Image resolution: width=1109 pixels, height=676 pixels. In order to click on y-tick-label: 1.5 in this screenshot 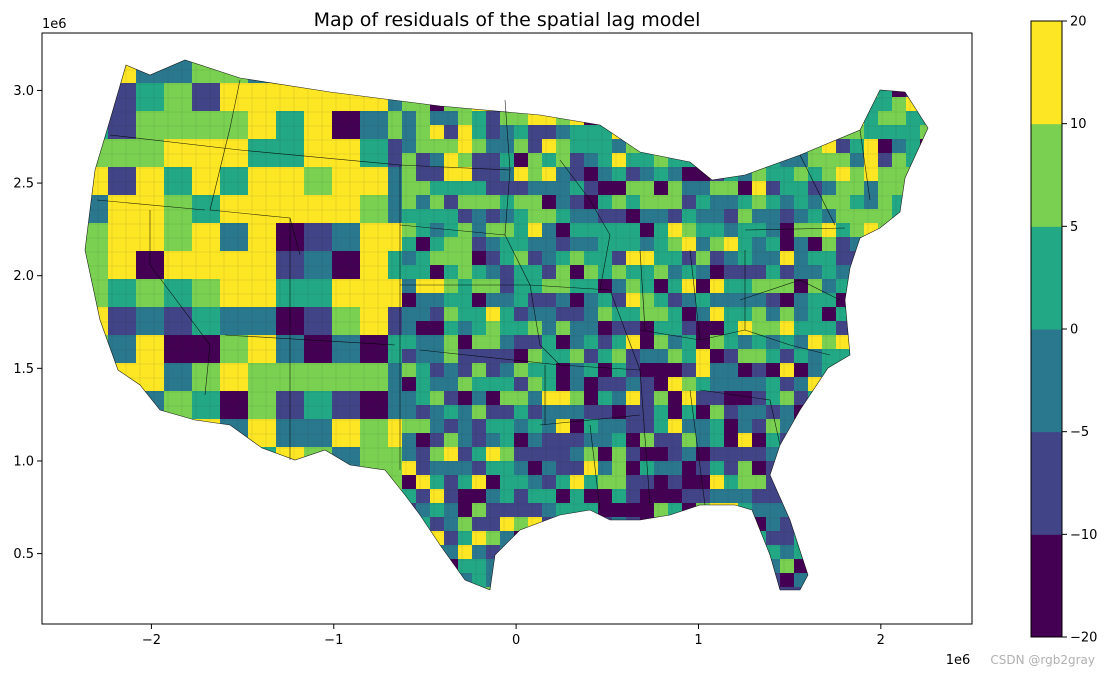, I will do `click(23, 369)`.